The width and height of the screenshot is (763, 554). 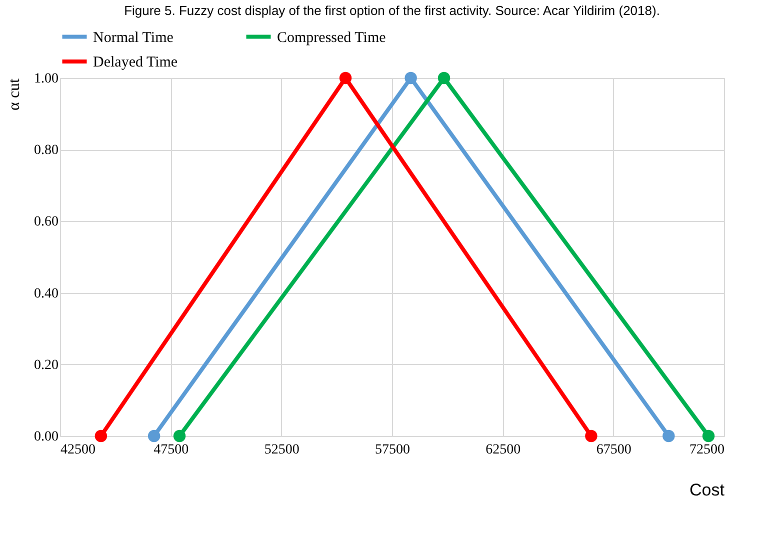 I want to click on x-tick-label: 67500, so click(x=614, y=450).